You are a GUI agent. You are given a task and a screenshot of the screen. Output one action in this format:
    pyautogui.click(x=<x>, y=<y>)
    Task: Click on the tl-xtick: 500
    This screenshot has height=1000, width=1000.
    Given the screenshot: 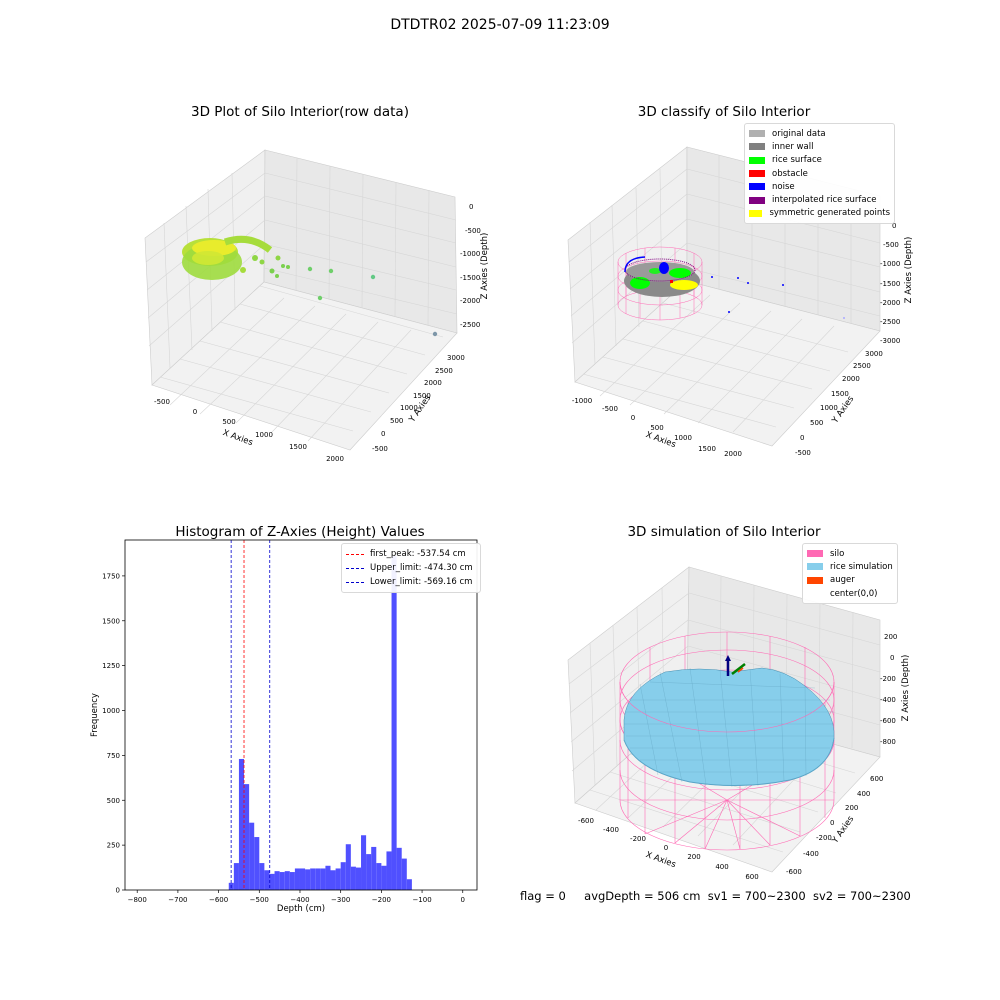 What is the action you would take?
    pyautogui.click(x=228, y=422)
    